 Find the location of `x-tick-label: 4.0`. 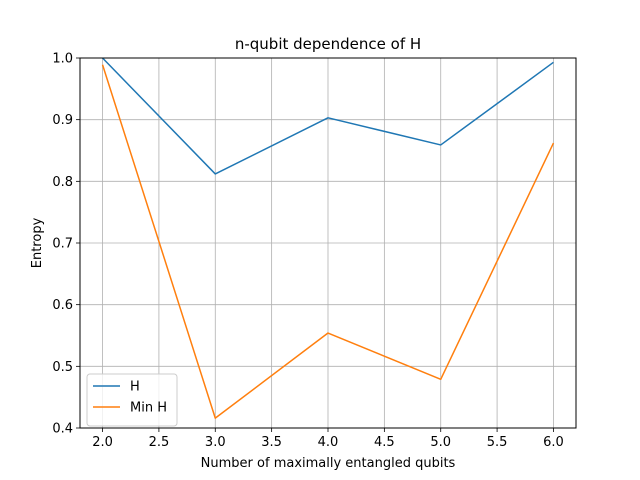

x-tick-label: 4.0 is located at coordinates (328, 442).